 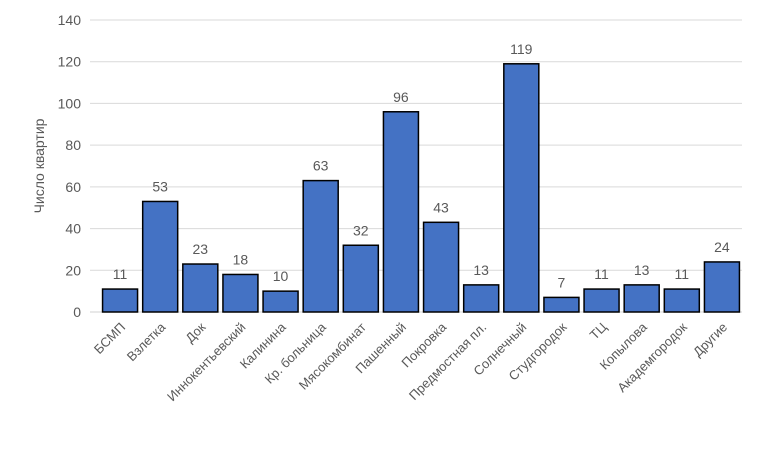 What do you see at coordinates (73, 145) in the screenshot?
I see `y-tick-label: 80` at bounding box center [73, 145].